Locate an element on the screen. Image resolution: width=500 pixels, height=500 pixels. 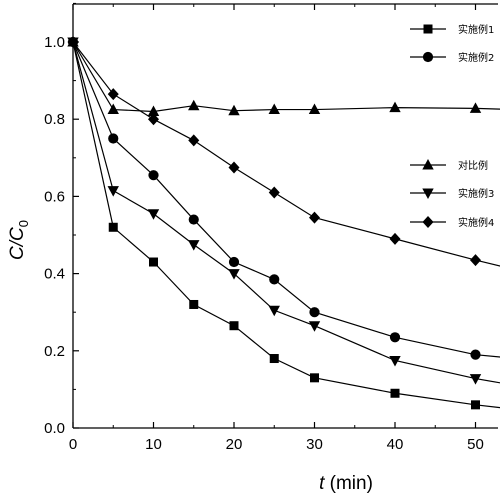
legend-label: 对比例 is located at coordinates (473, 165).